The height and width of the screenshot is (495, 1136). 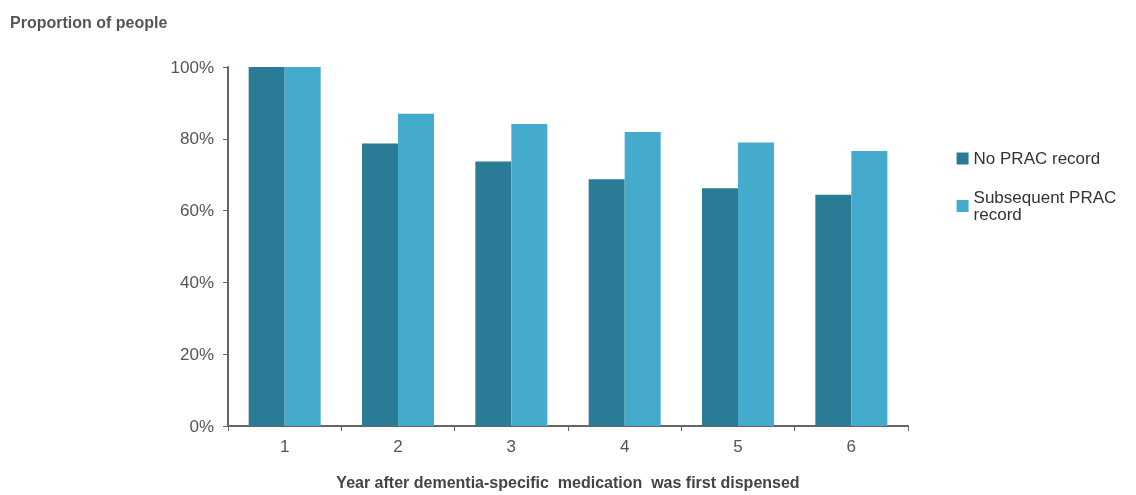 What do you see at coordinates (192, 67) in the screenshot?
I see `y-tick-label: 100%` at bounding box center [192, 67].